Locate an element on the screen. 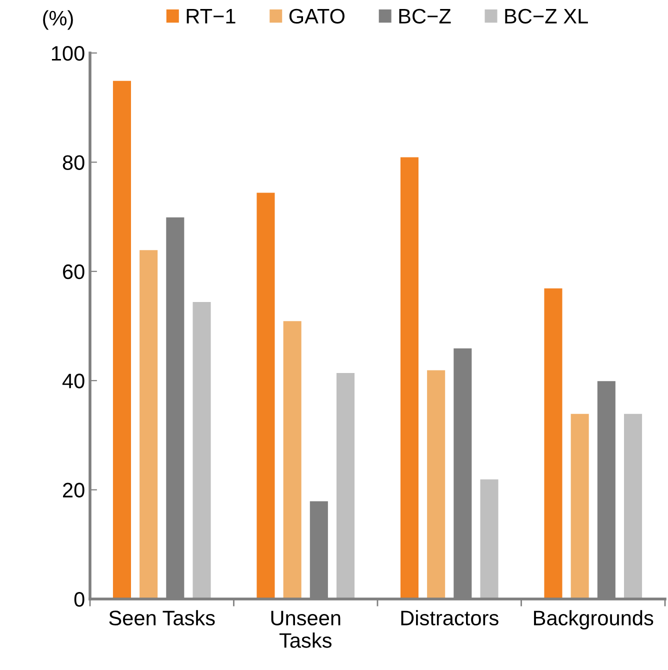 Image resolution: width=668 pixels, height=670 pixels. y-tick-label: 20 is located at coordinates (73, 490).